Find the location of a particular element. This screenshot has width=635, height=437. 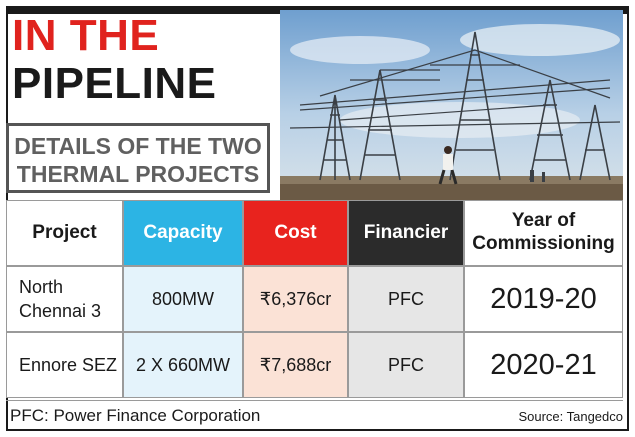

header-capacity: Capacity is located at coordinates (183, 233).